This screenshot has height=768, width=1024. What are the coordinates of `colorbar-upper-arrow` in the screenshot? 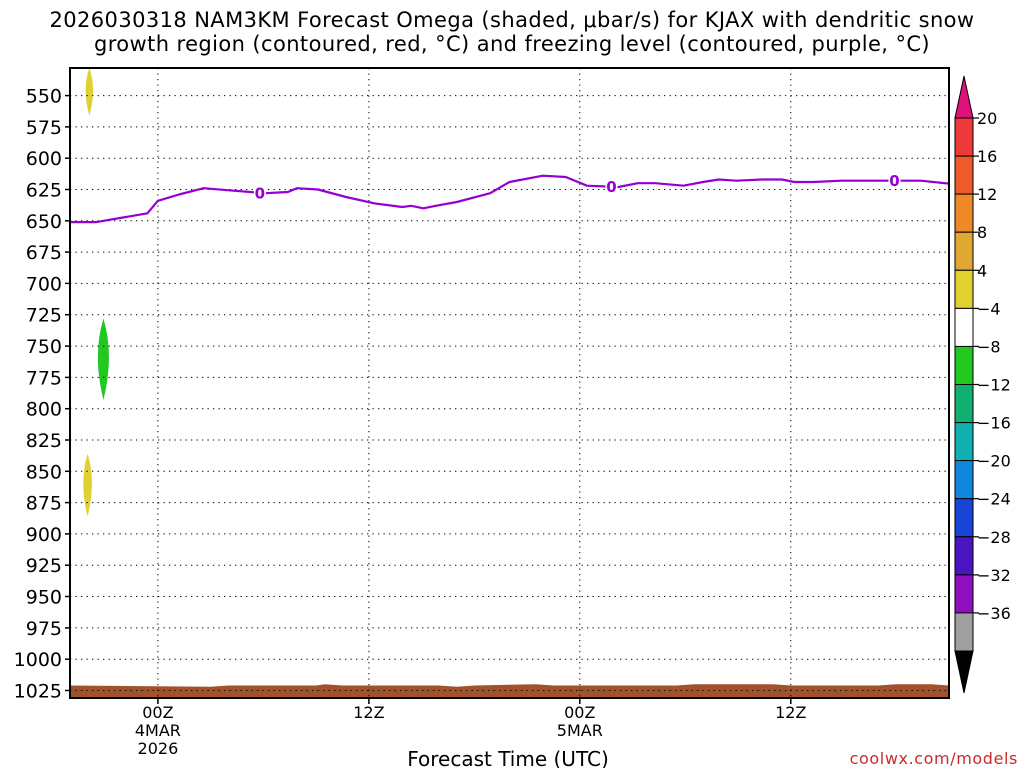 It's located at (964, 97).